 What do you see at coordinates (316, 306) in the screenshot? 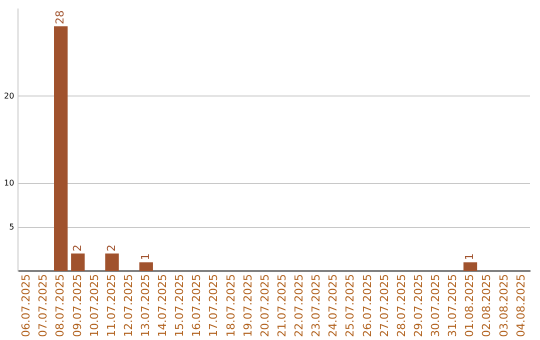
I see `x-tick-label: 23.07.2025` at bounding box center [316, 306].